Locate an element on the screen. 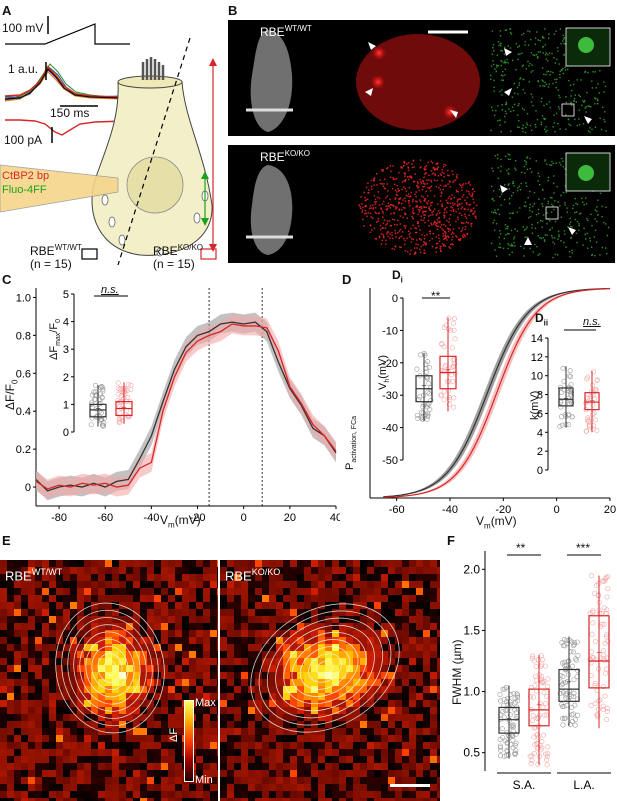 Image resolution: width=617 pixels, height=801 pixels. c-inset-box-ko: + is located at coordinates (124, 403).